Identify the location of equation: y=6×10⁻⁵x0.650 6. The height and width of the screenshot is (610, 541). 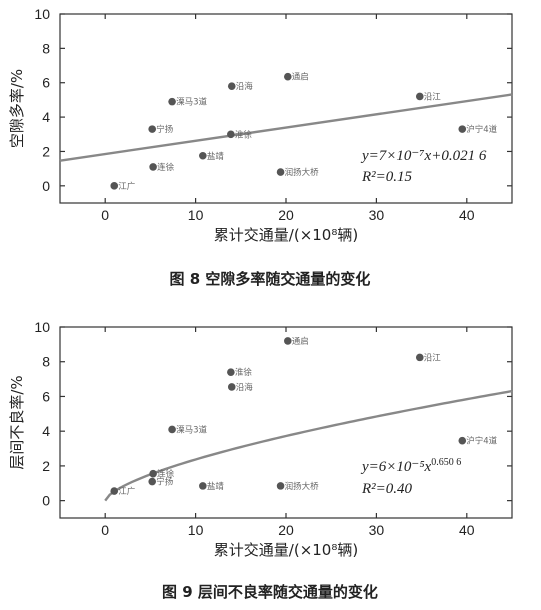
(410, 466).